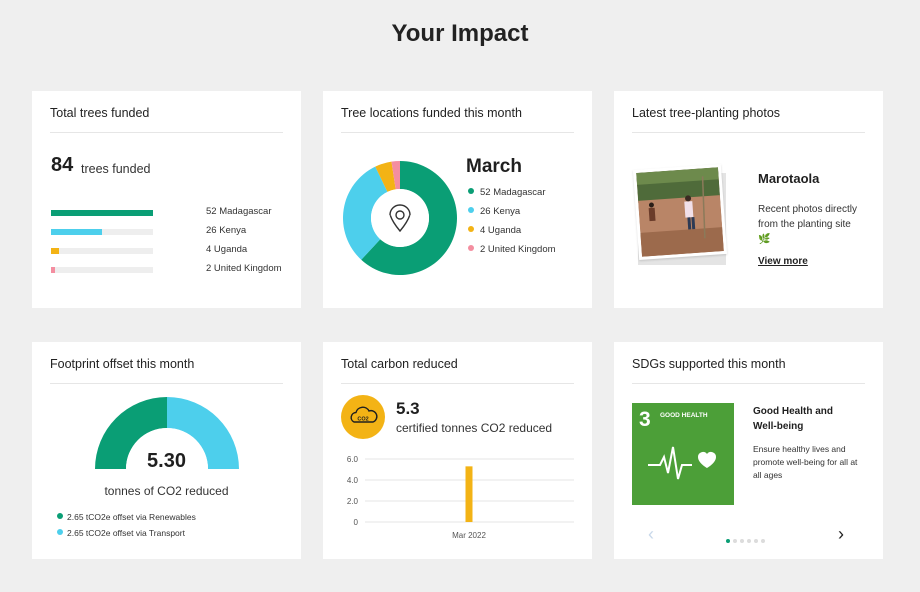  I want to click on location-legend-item: 26 Kenya, so click(494, 211).